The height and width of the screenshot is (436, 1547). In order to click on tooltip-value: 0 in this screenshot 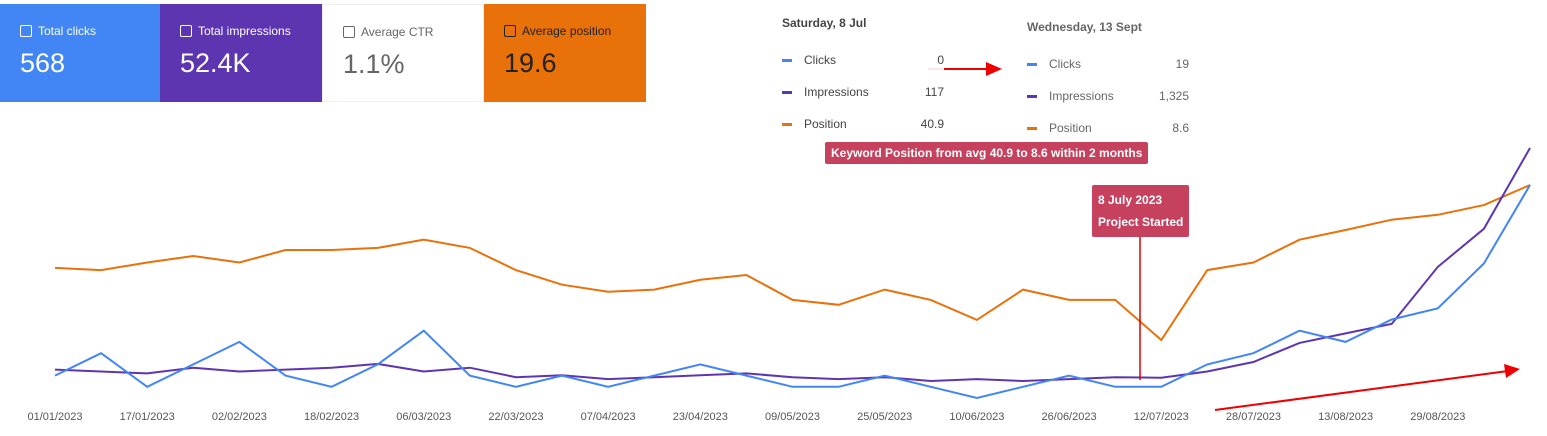, I will do `click(940, 60)`.